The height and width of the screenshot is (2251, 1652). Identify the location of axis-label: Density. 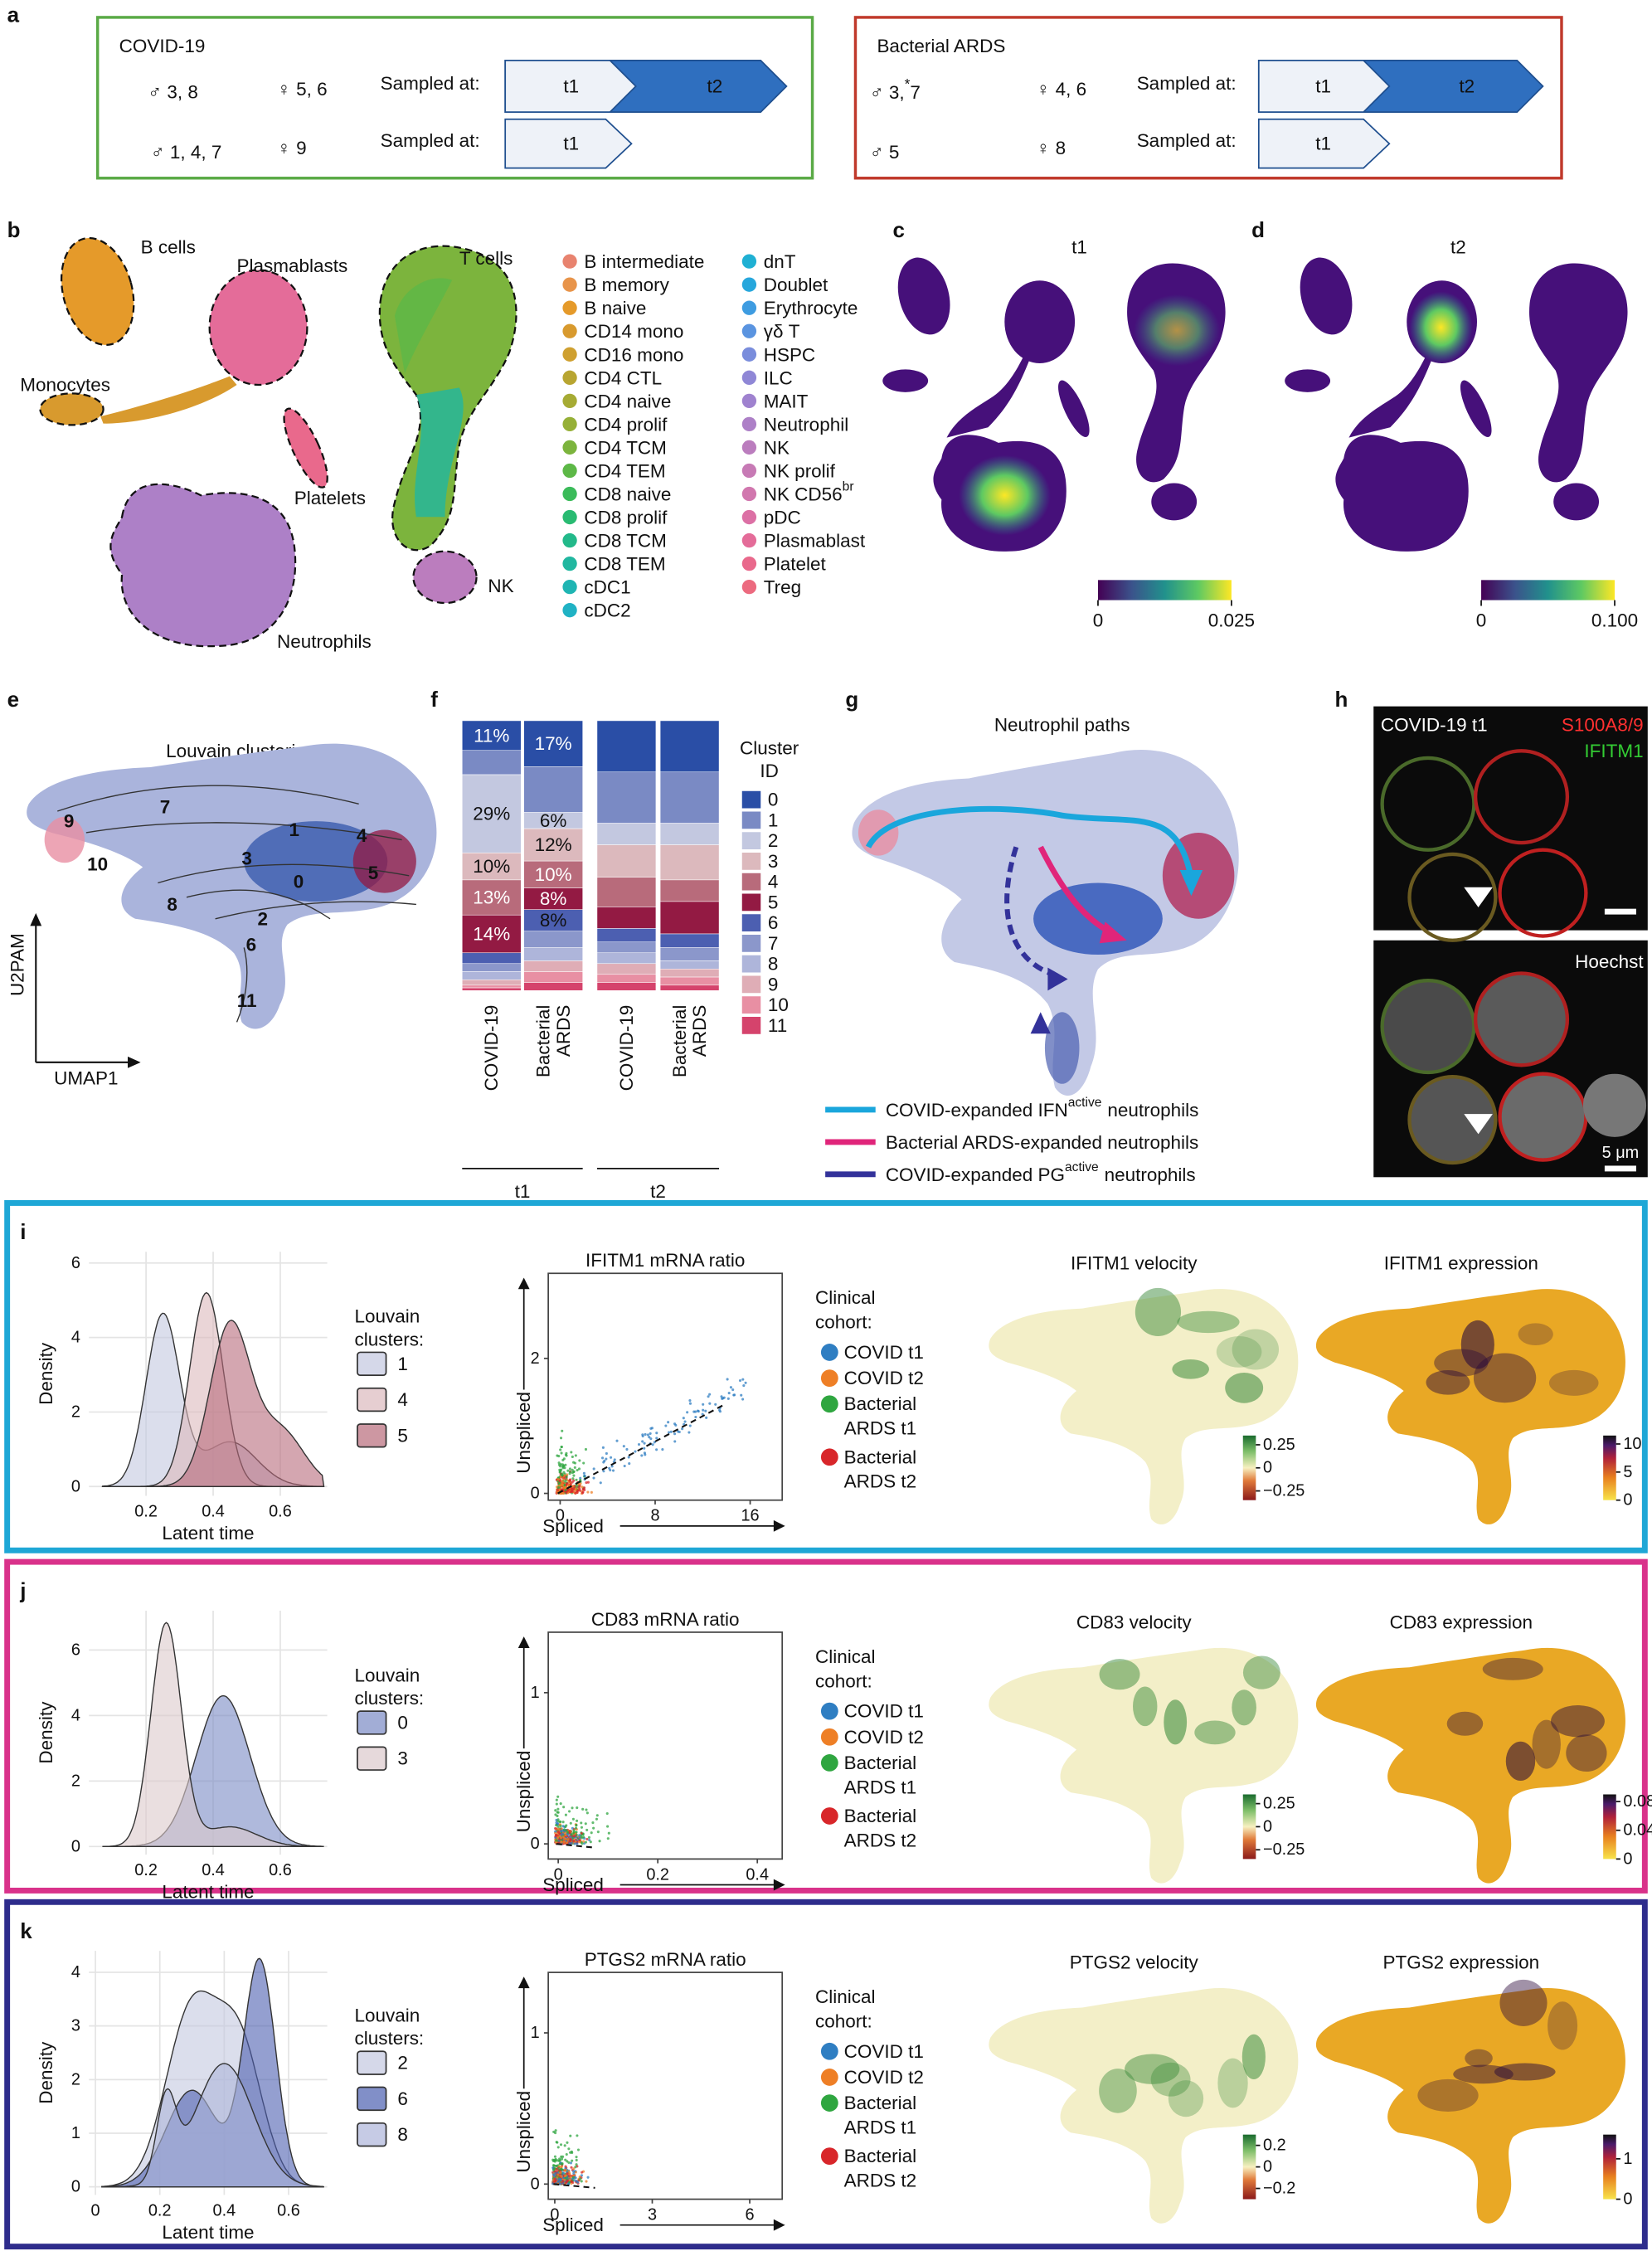
(46, 1732).